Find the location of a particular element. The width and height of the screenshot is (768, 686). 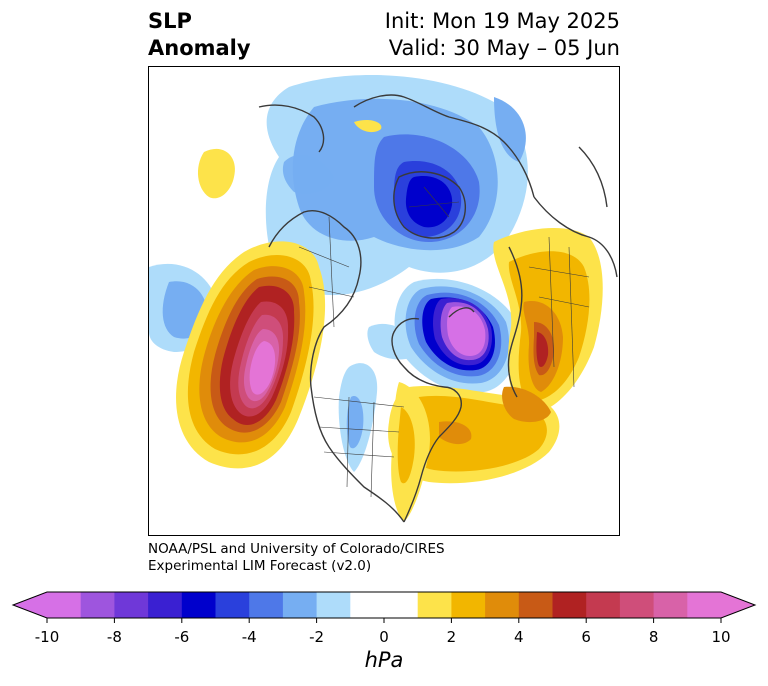

title-line-2: Anomaly is located at coordinates (199, 48).